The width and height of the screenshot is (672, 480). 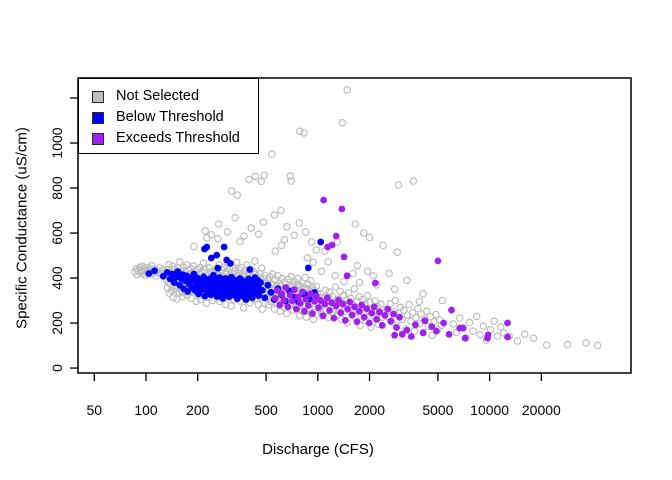 What do you see at coordinates (98, 96) in the screenshot?
I see `not-selected-swatch-icon` at bounding box center [98, 96].